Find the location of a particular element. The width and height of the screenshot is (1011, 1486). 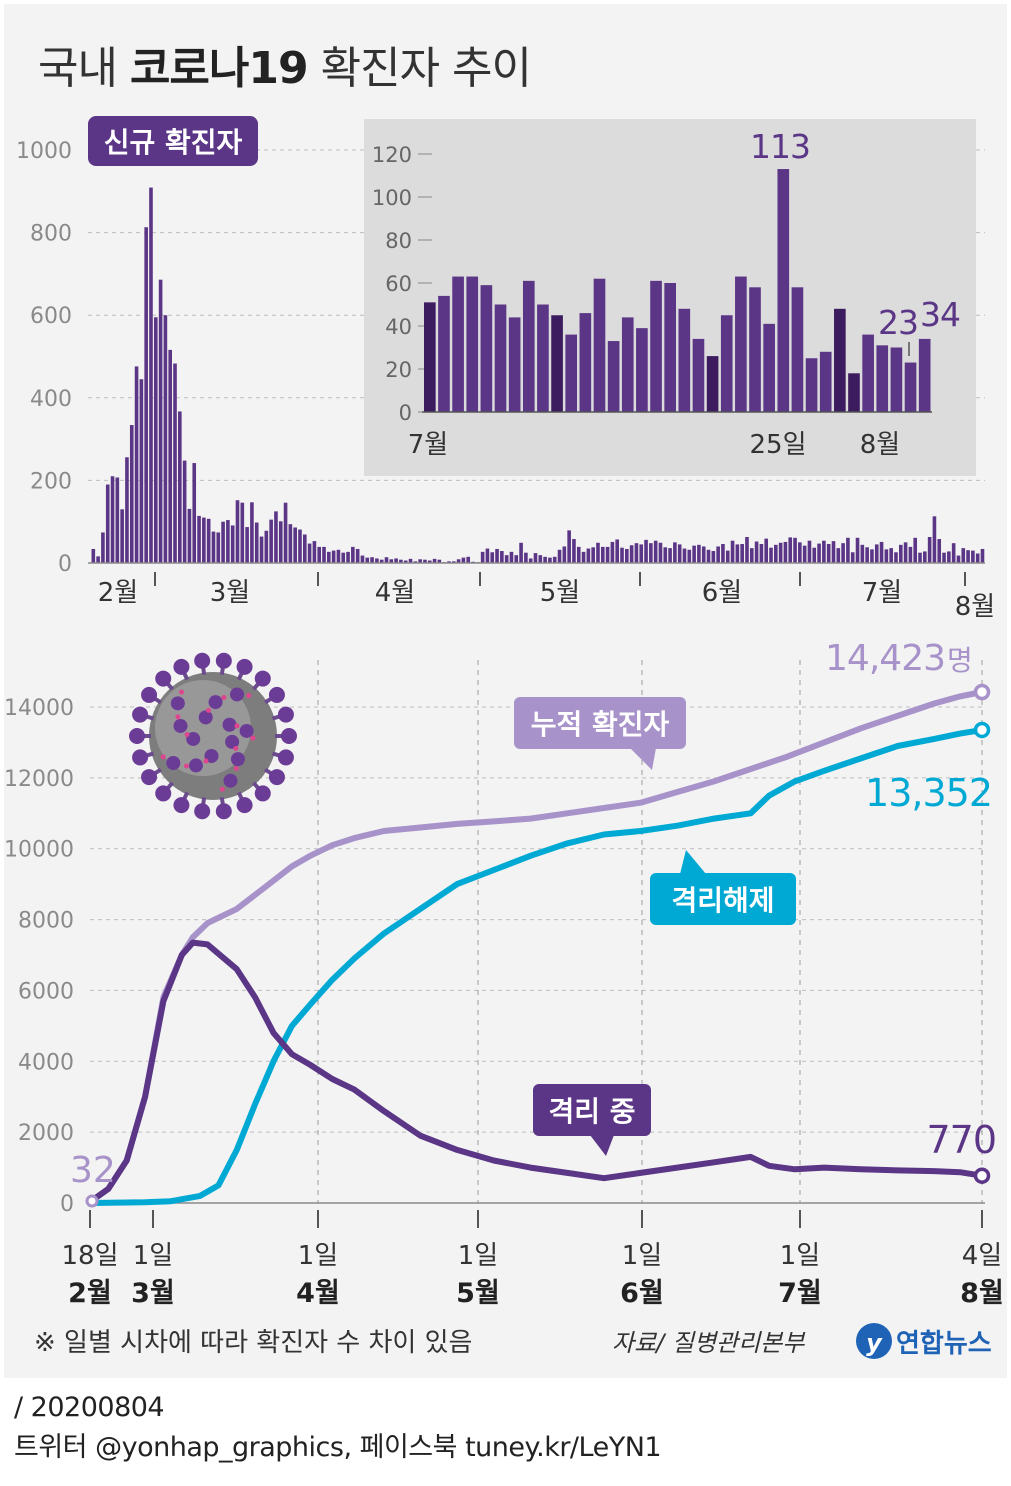

released-callout-label: 격리해제 is located at coordinates (722, 900).